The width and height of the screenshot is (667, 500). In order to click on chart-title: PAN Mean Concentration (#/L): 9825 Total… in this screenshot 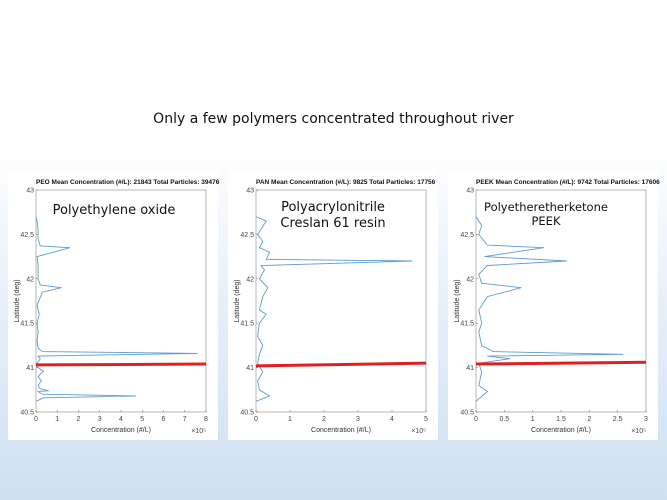, I will do `click(346, 182)`.